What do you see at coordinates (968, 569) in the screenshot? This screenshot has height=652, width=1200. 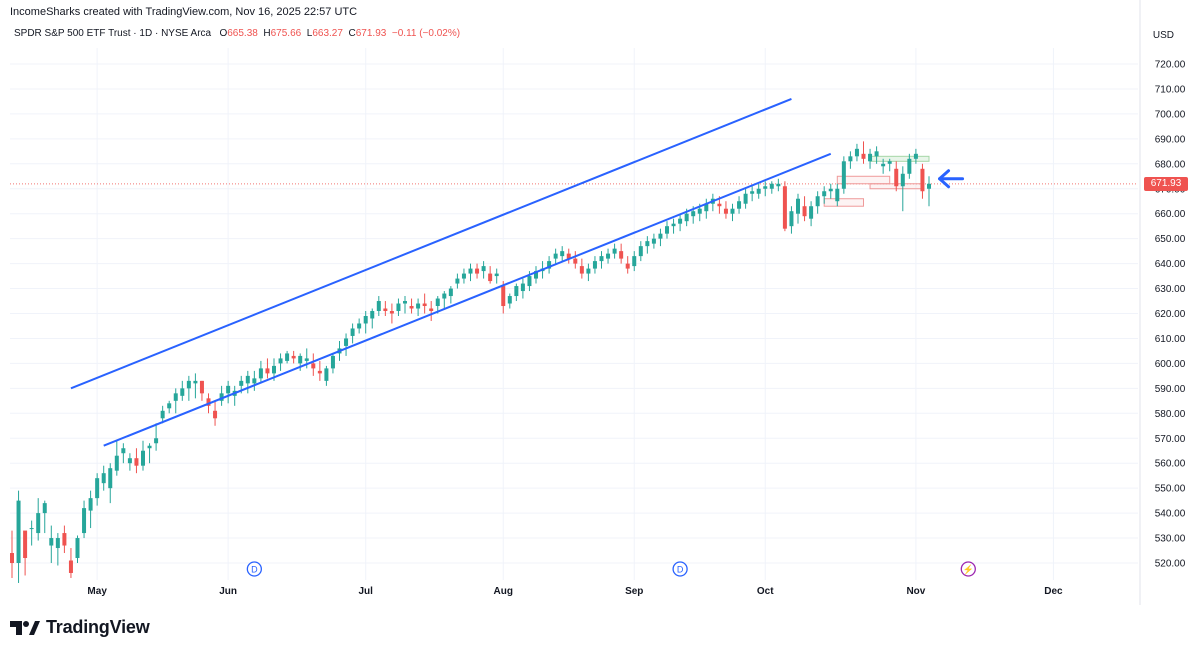 I see `earnings-marker: ⚡` at bounding box center [968, 569].